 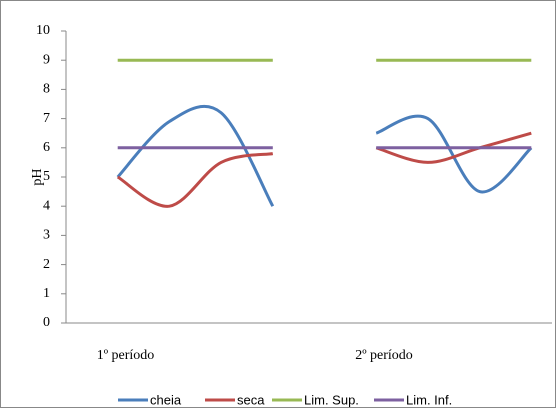 I want to click on y-tick-label: 0, so click(x=46, y=322).